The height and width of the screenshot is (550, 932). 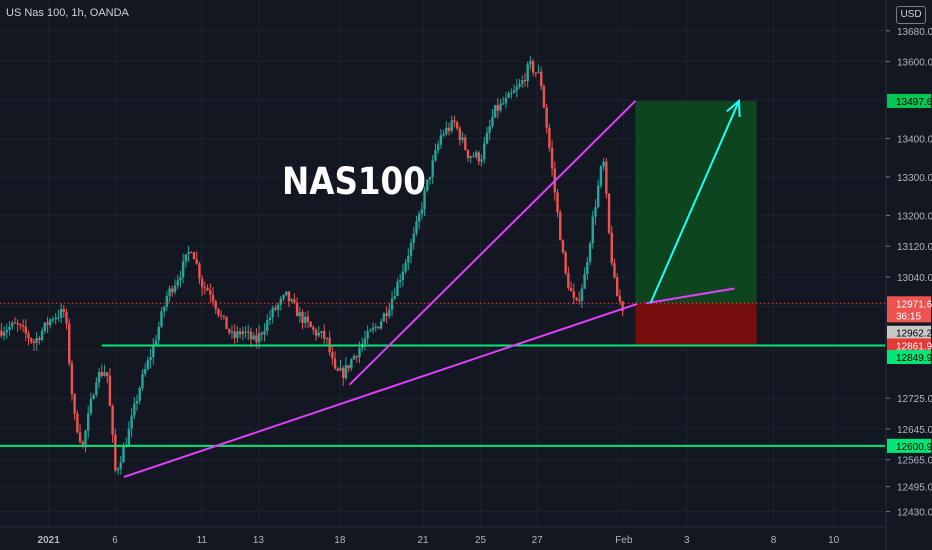 What do you see at coordinates (914, 178) in the screenshot?
I see `price-tick-label: 13300.0` at bounding box center [914, 178].